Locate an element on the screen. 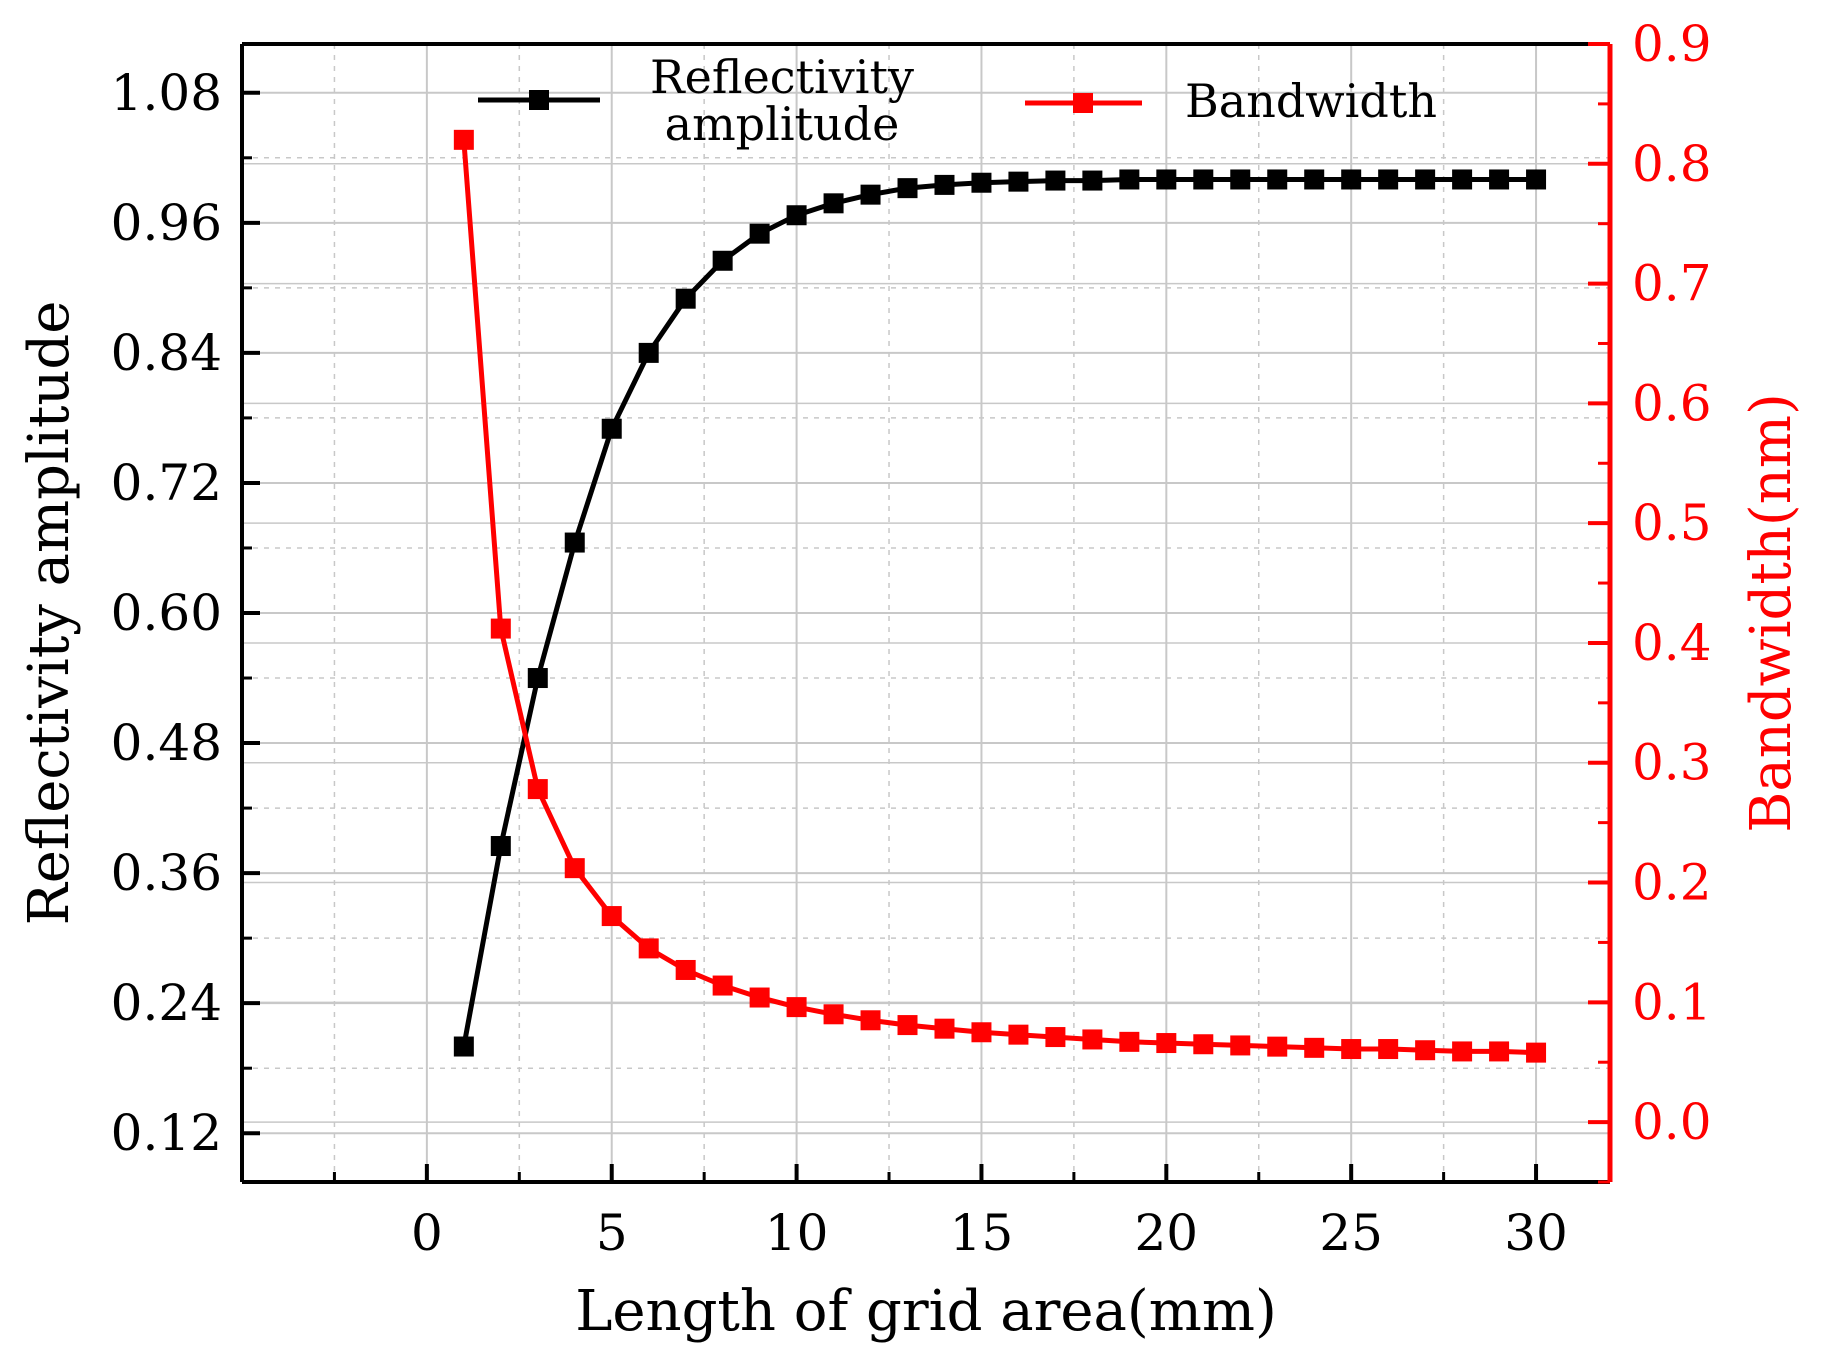 Image resolution: width=1822 pixels, height=1358 pixels. right-tick-label: 0.2 is located at coordinates (1672, 883).